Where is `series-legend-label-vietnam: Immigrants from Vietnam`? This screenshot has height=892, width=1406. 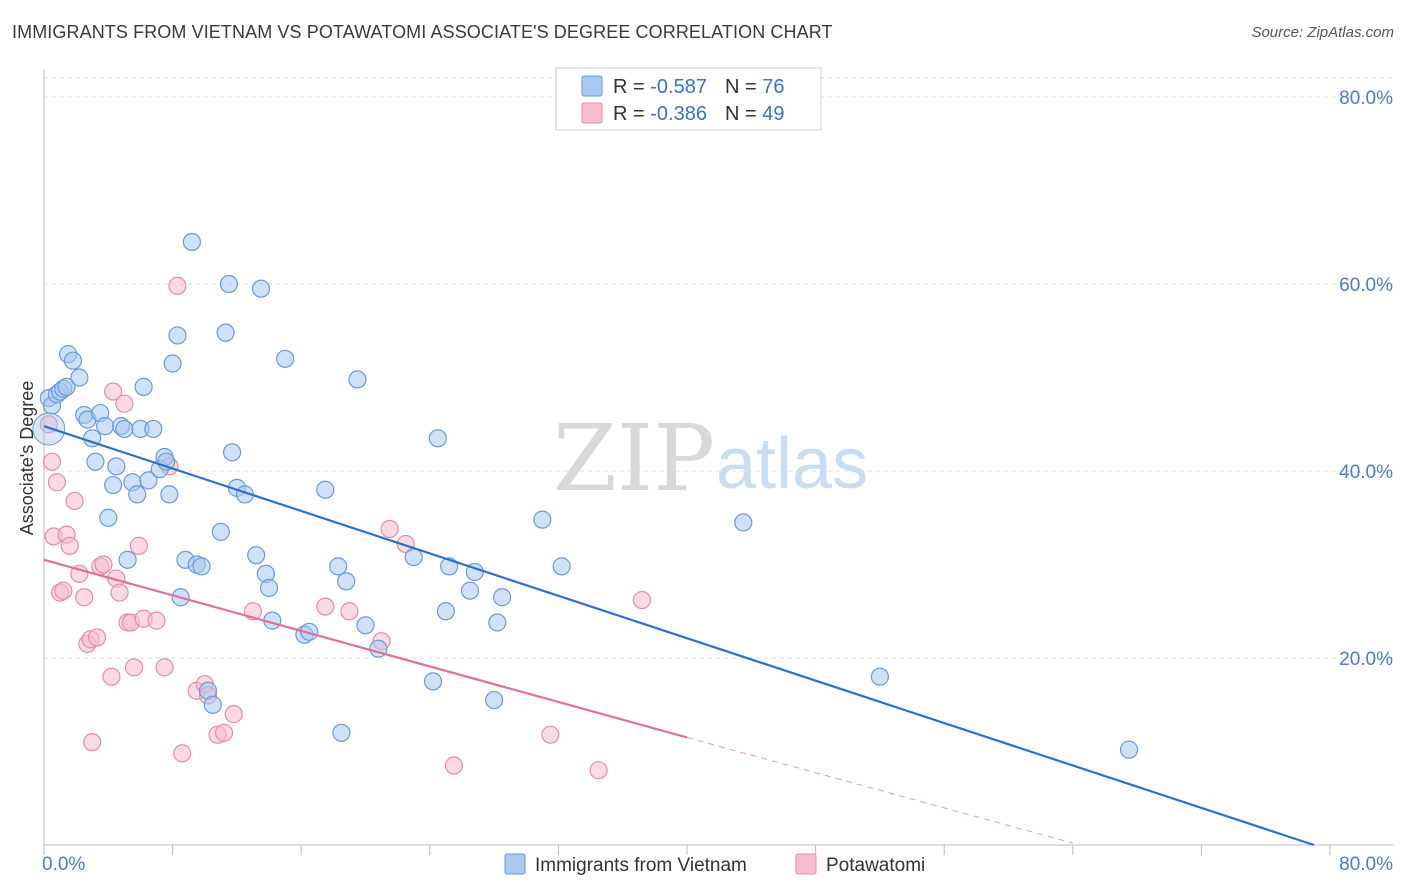 series-legend-label-vietnam: Immigrants from Vietnam is located at coordinates (641, 865).